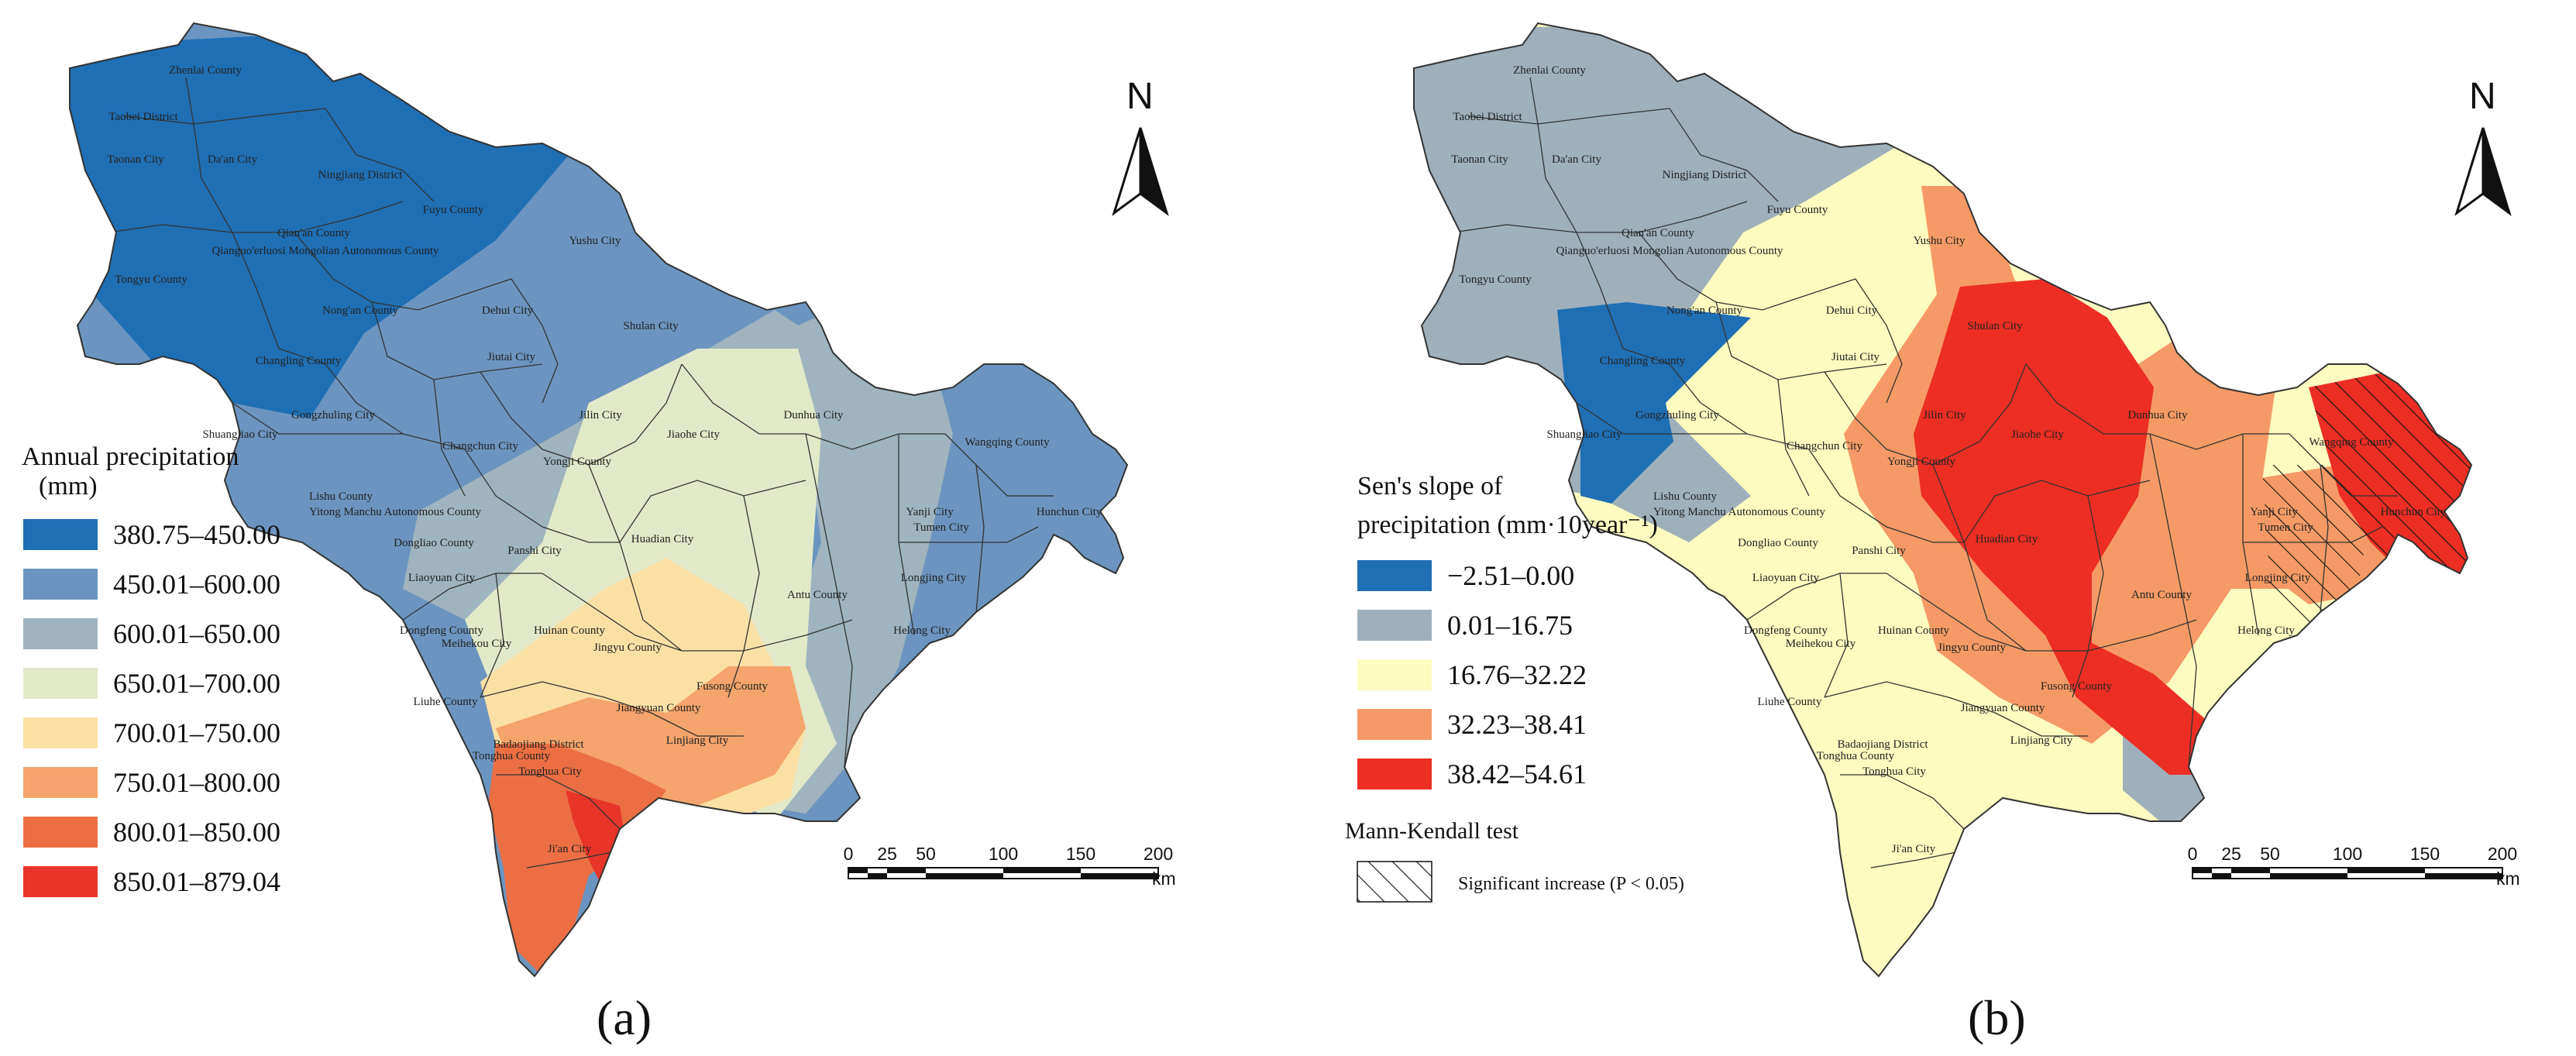 This screenshot has width=2576, height=1056. I want to click on legend-range-label: 450.01–600.00, so click(196, 584).